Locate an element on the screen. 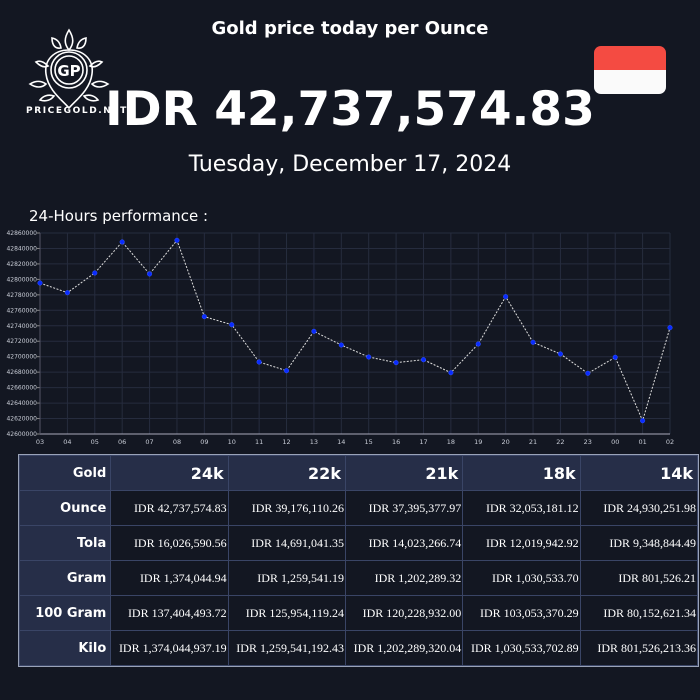 The width and height of the screenshot is (700, 700). x-tick-label: 22 is located at coordinates (560, 442).